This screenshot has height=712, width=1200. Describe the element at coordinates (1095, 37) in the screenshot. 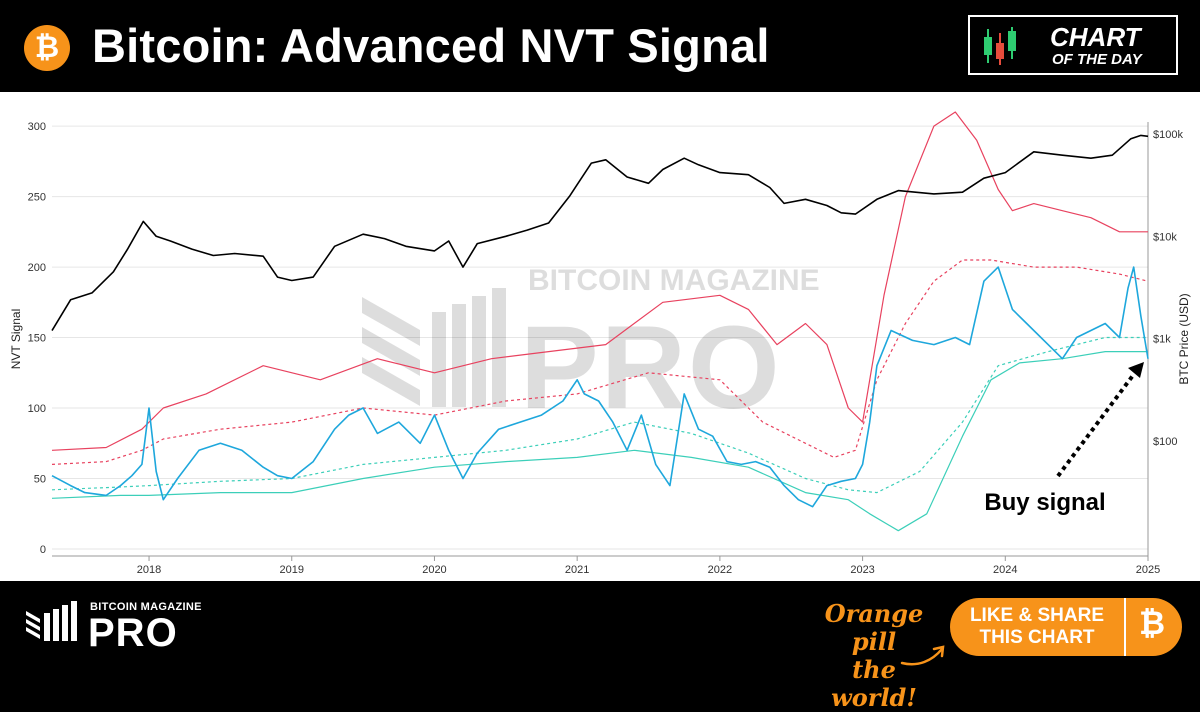

I see `badge-title: CHART` at that location.